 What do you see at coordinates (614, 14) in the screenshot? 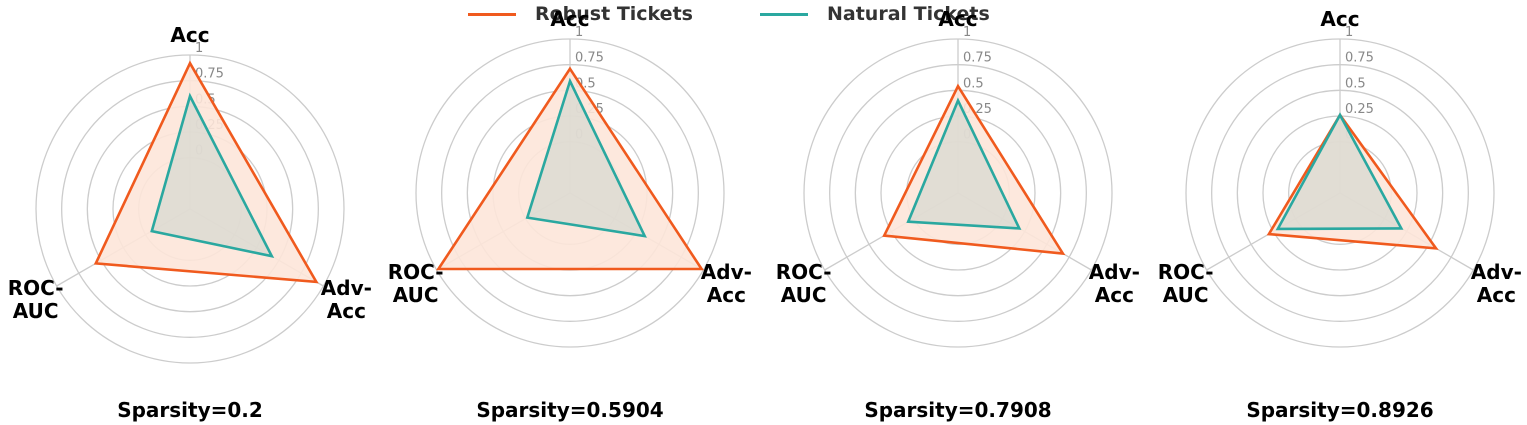
I see `legend-label-robust: Robust Tickets` at bounding box center [614, 14].